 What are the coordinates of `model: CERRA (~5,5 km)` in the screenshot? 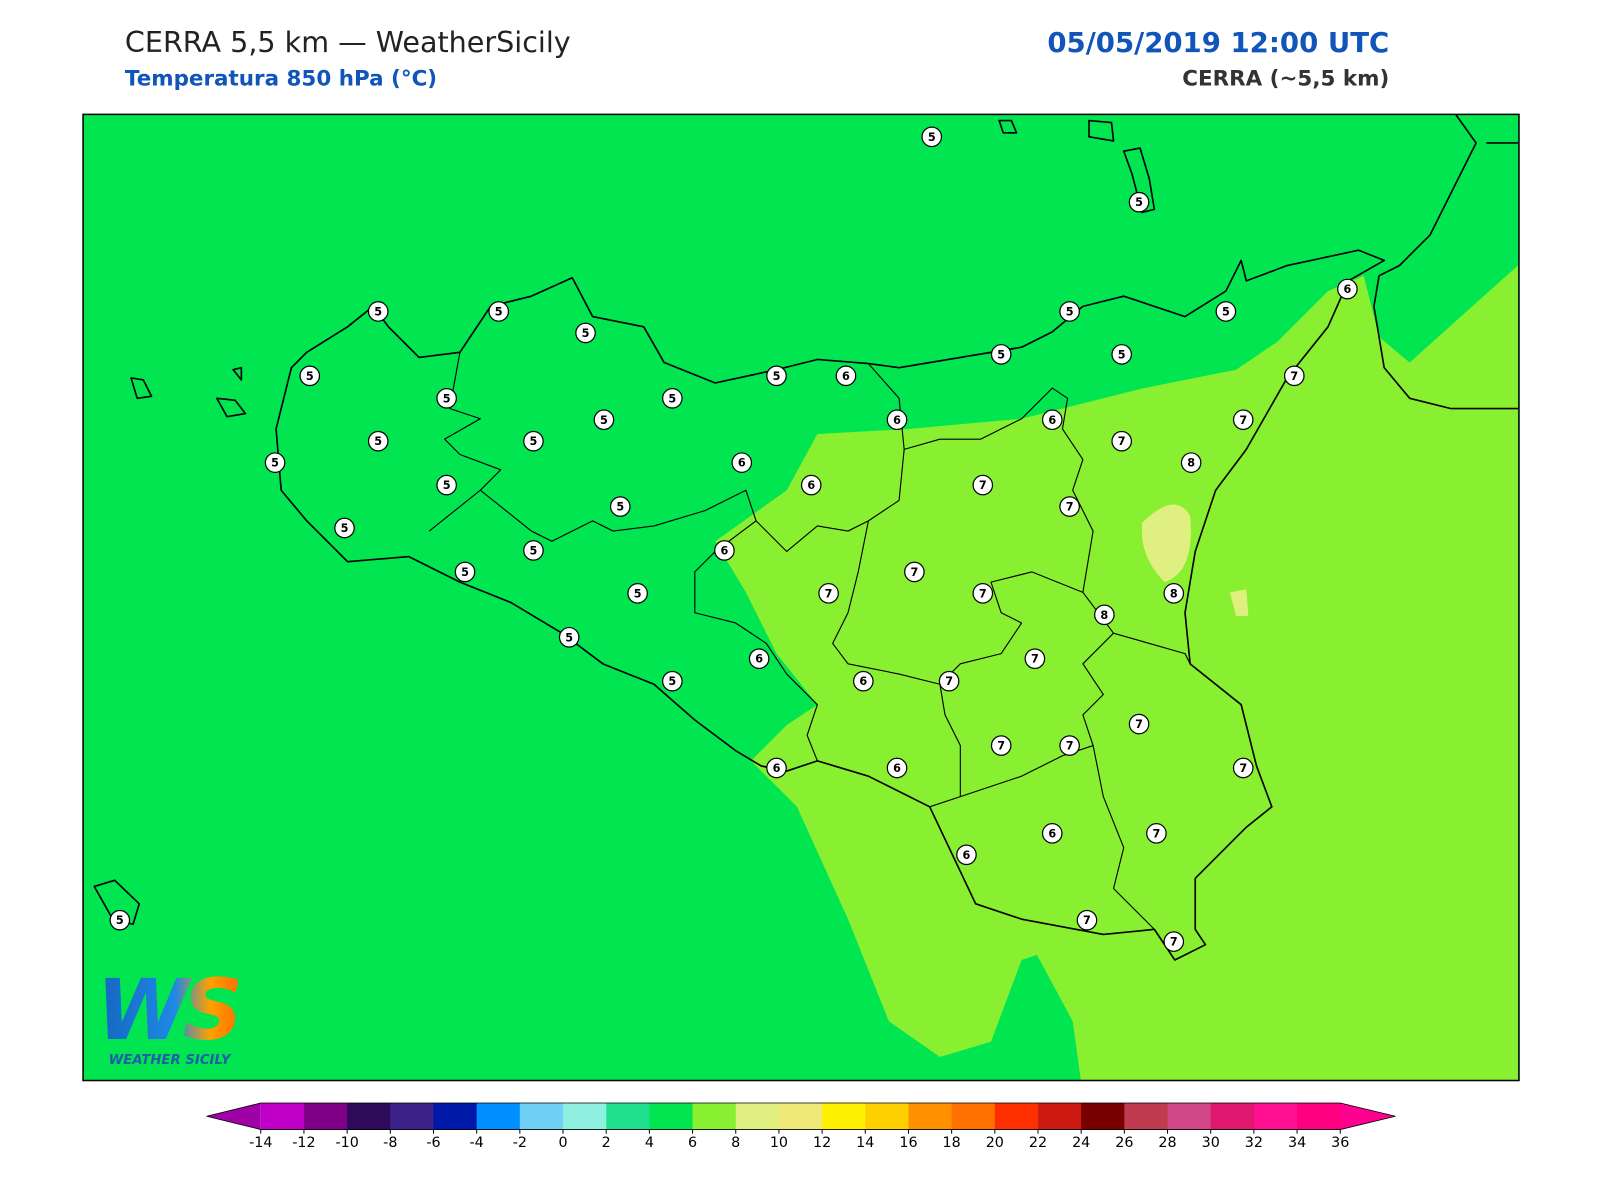 It's located at (1285, 79).